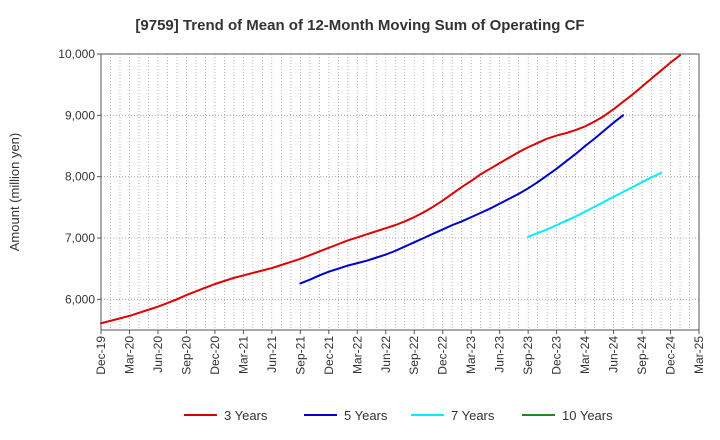 The image size is (720, 440). Describe the element at coordinates (473, 415) in the screenshot. I see `legend-label-7-years: 7 Years` at that location.